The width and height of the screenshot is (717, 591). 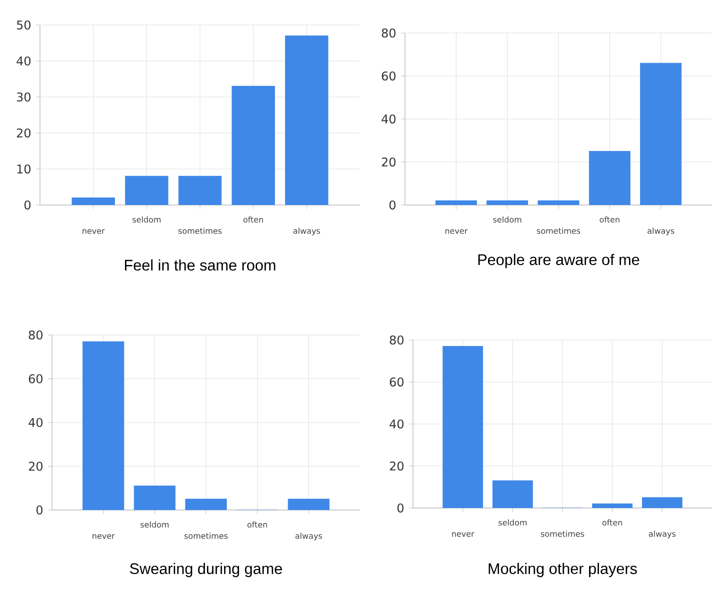 I want to click on y-tick-label: 30, so click(x=23, y=97).